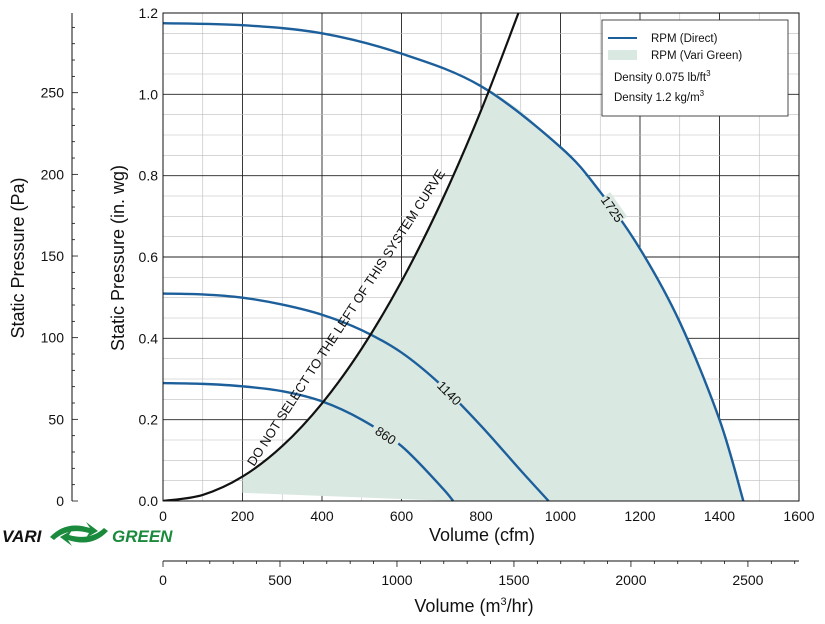 The image size is (825, 624). What do you see at coordinates (149, 420) in the screenshot?
I see `y-tick-label: 0.2` at bounding box center [149, 420].